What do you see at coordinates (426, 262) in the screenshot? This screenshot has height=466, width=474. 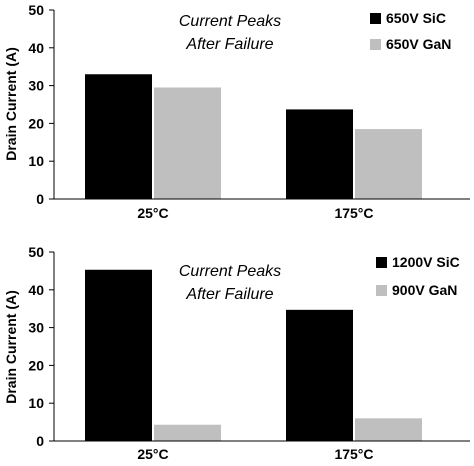 I see `legend-label: 1200V SiC` at bounding box center [426, 262].